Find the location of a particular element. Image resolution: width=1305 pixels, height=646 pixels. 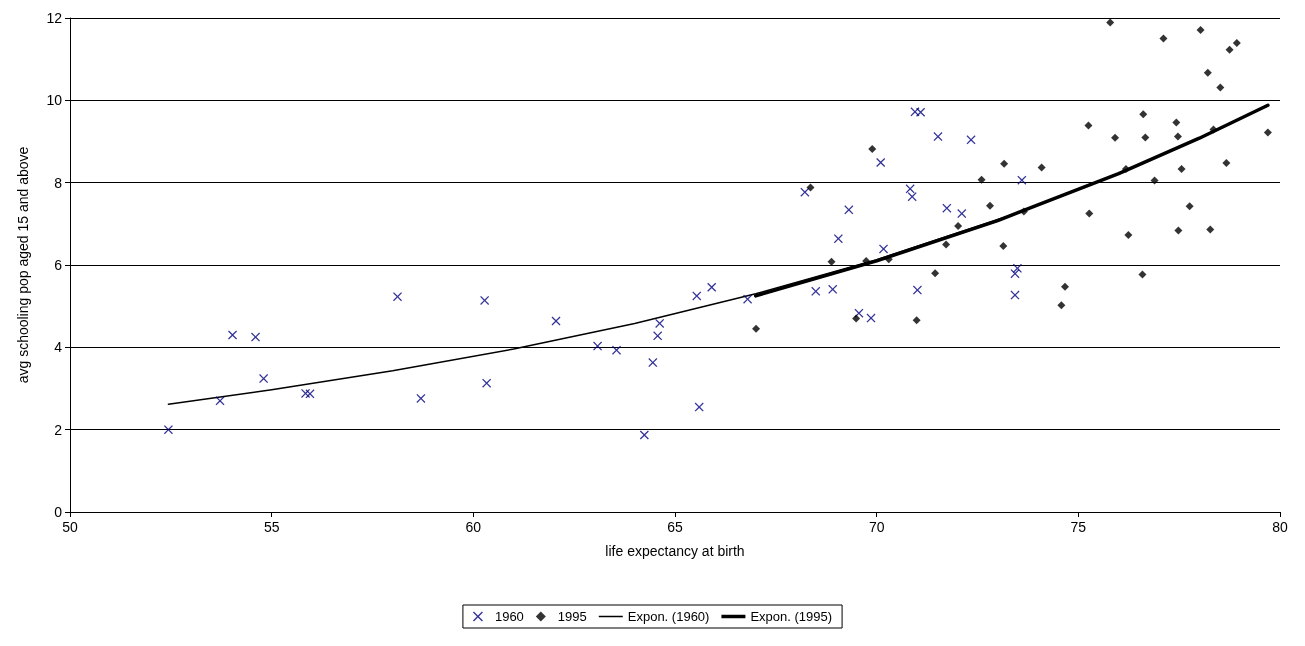

y-tick-label: 4 is located at coordinates (58, 347).